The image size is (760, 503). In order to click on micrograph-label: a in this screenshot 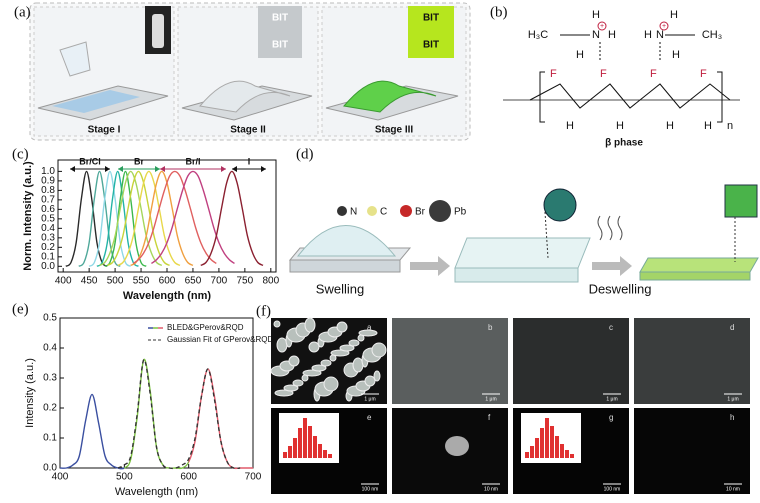, I will do `click(369, 327)`.